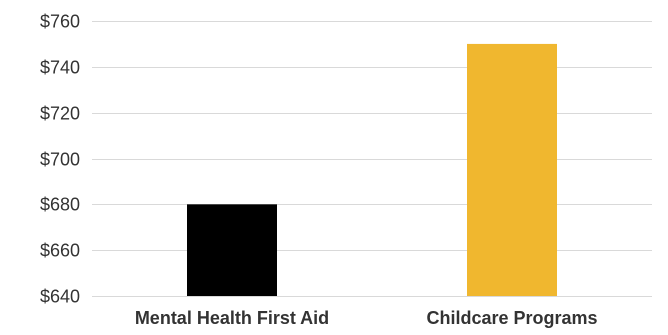 Image resolution: width=668 pixels, height=335 pixels. I want to click on y-axis-tick-labels: $640 $660 $680 $700 $720 $740 $760, so click(60, 159).